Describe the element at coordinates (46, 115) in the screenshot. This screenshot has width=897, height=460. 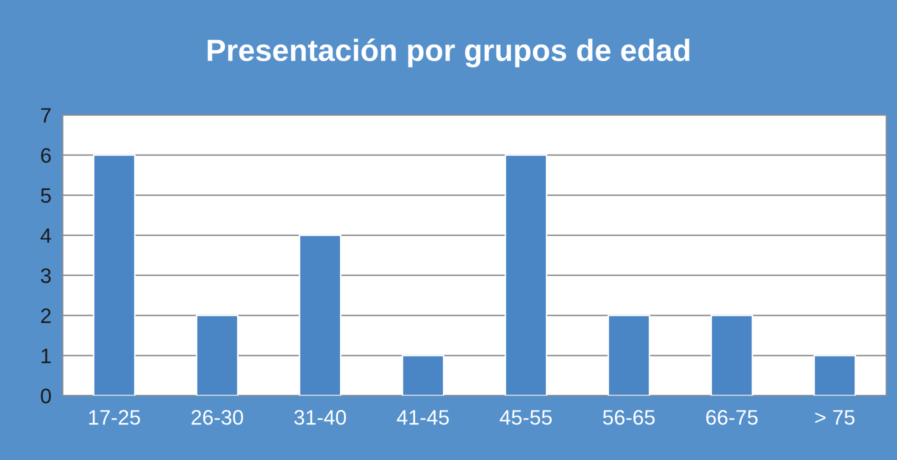
I see `y-tick-label: 7` at that location.